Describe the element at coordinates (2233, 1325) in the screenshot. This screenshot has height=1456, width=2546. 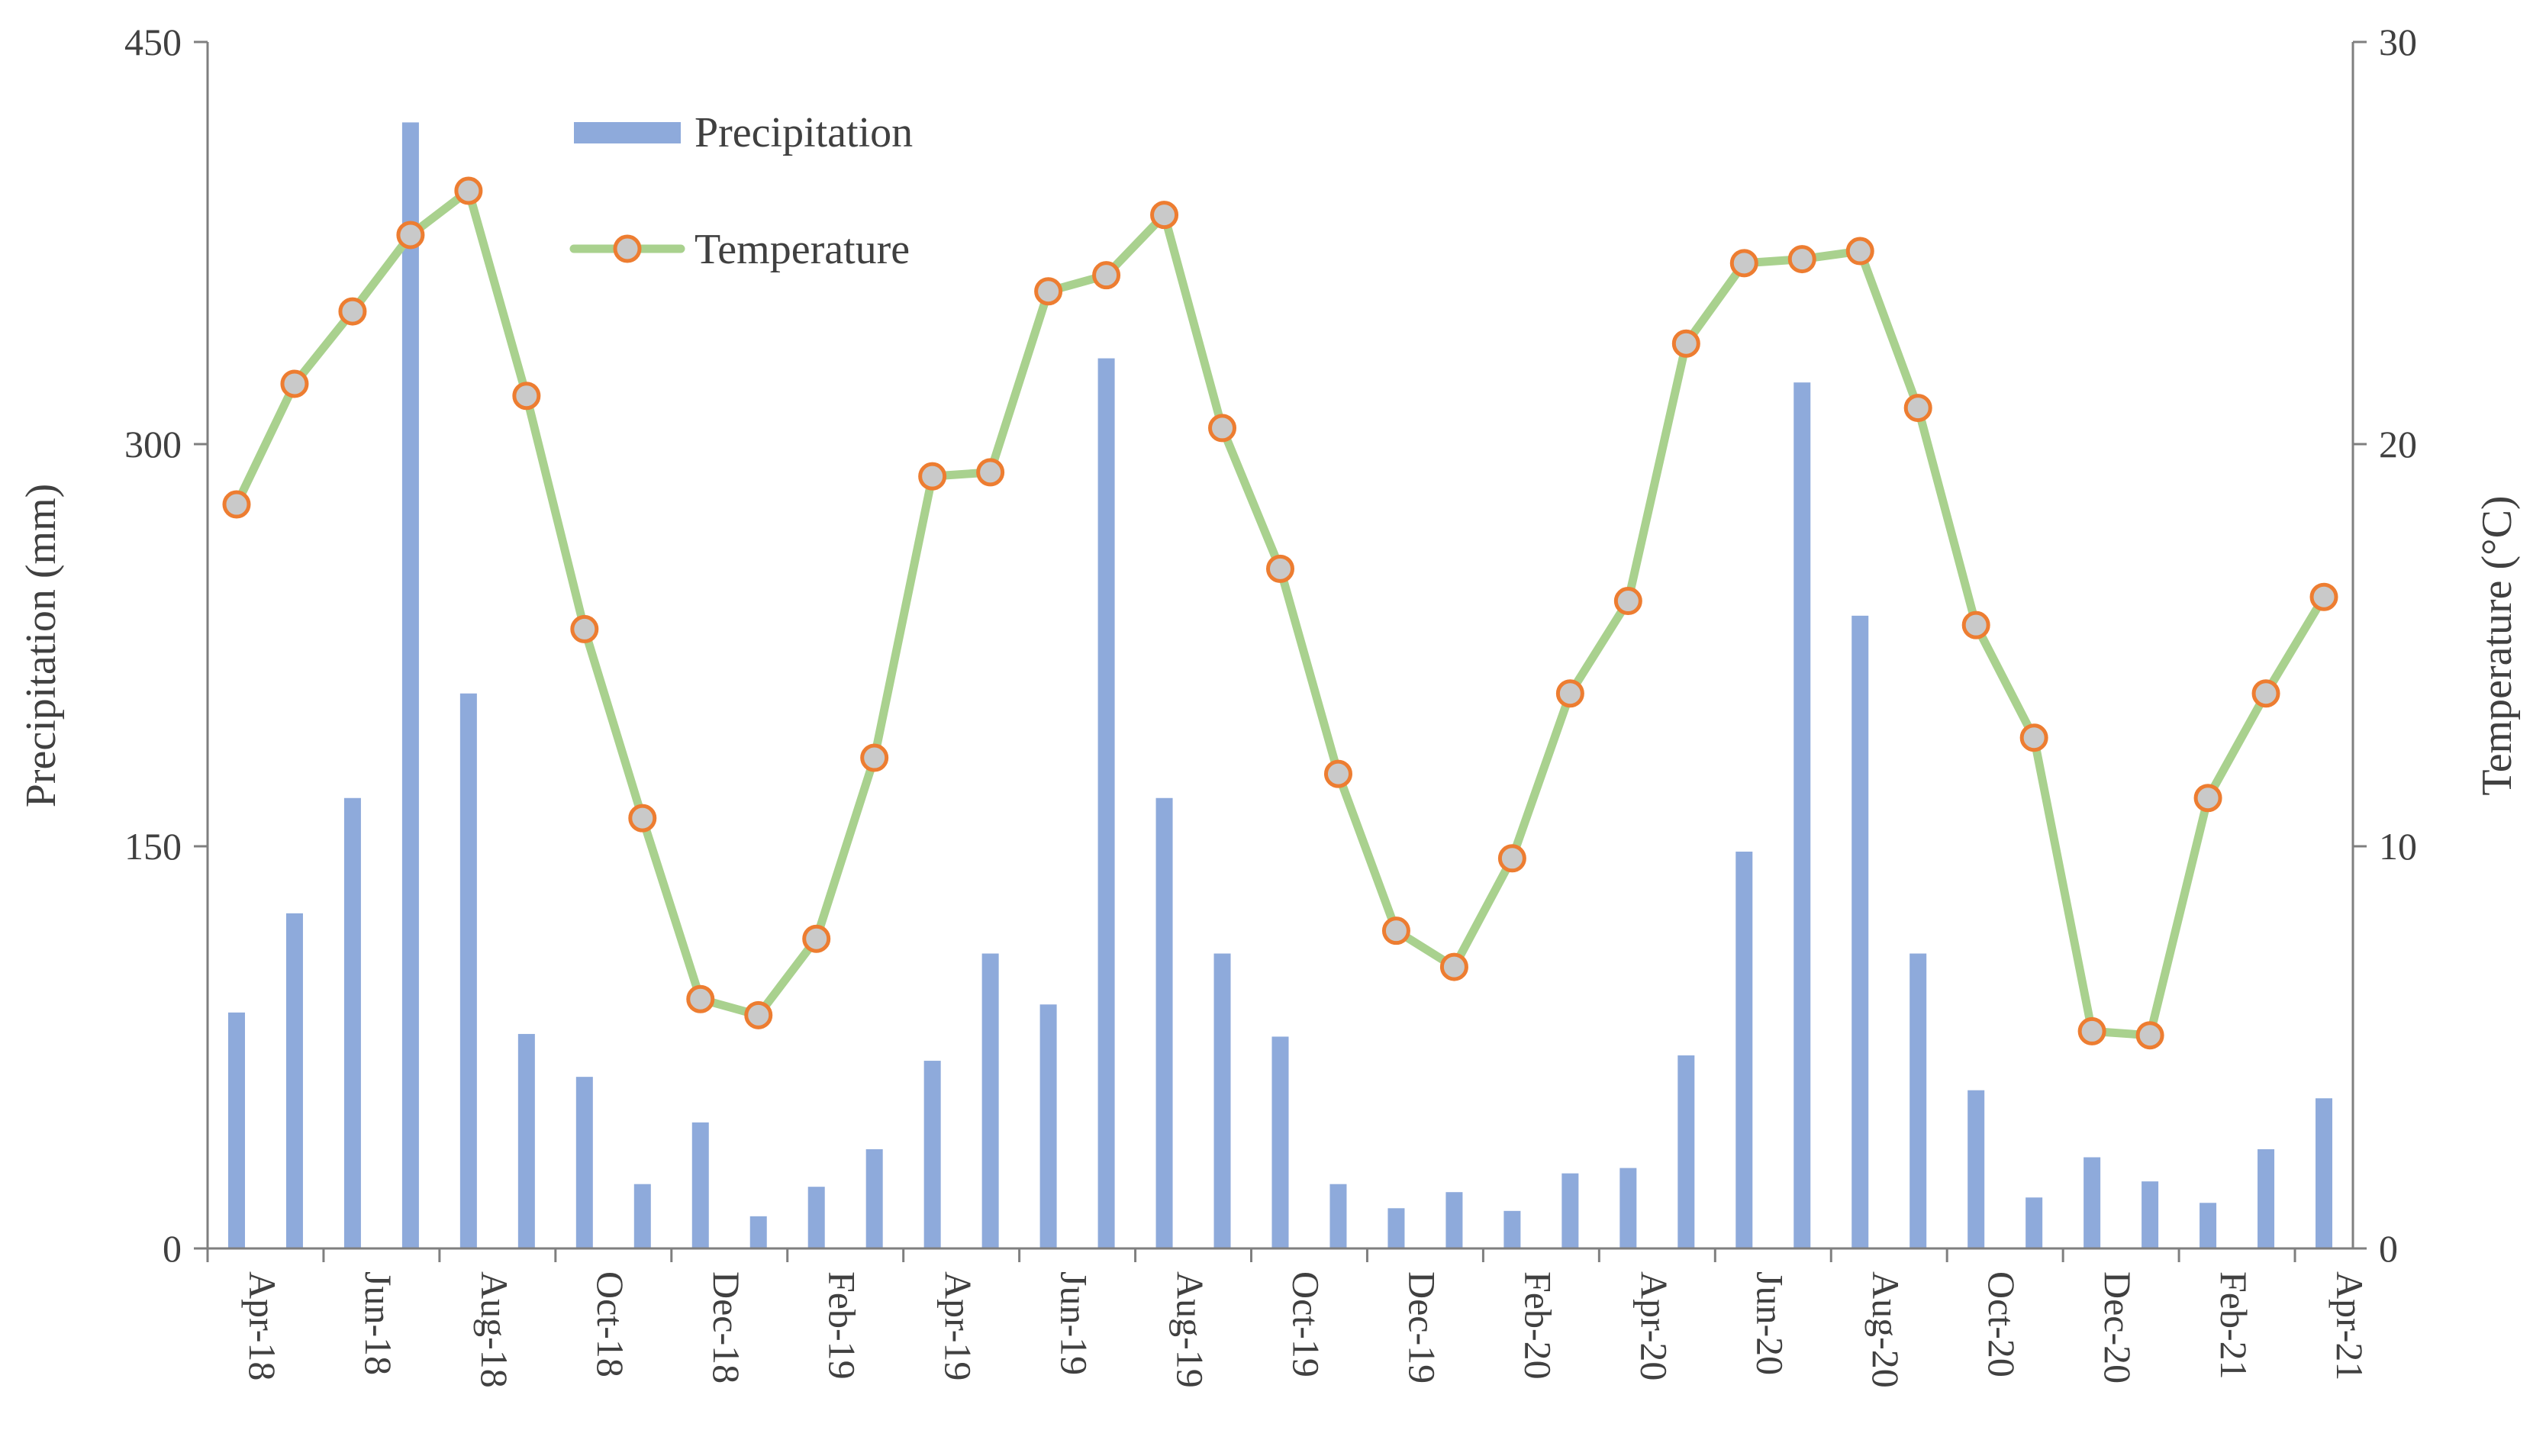
I see `x-tick-label: Feb-21` at that location.